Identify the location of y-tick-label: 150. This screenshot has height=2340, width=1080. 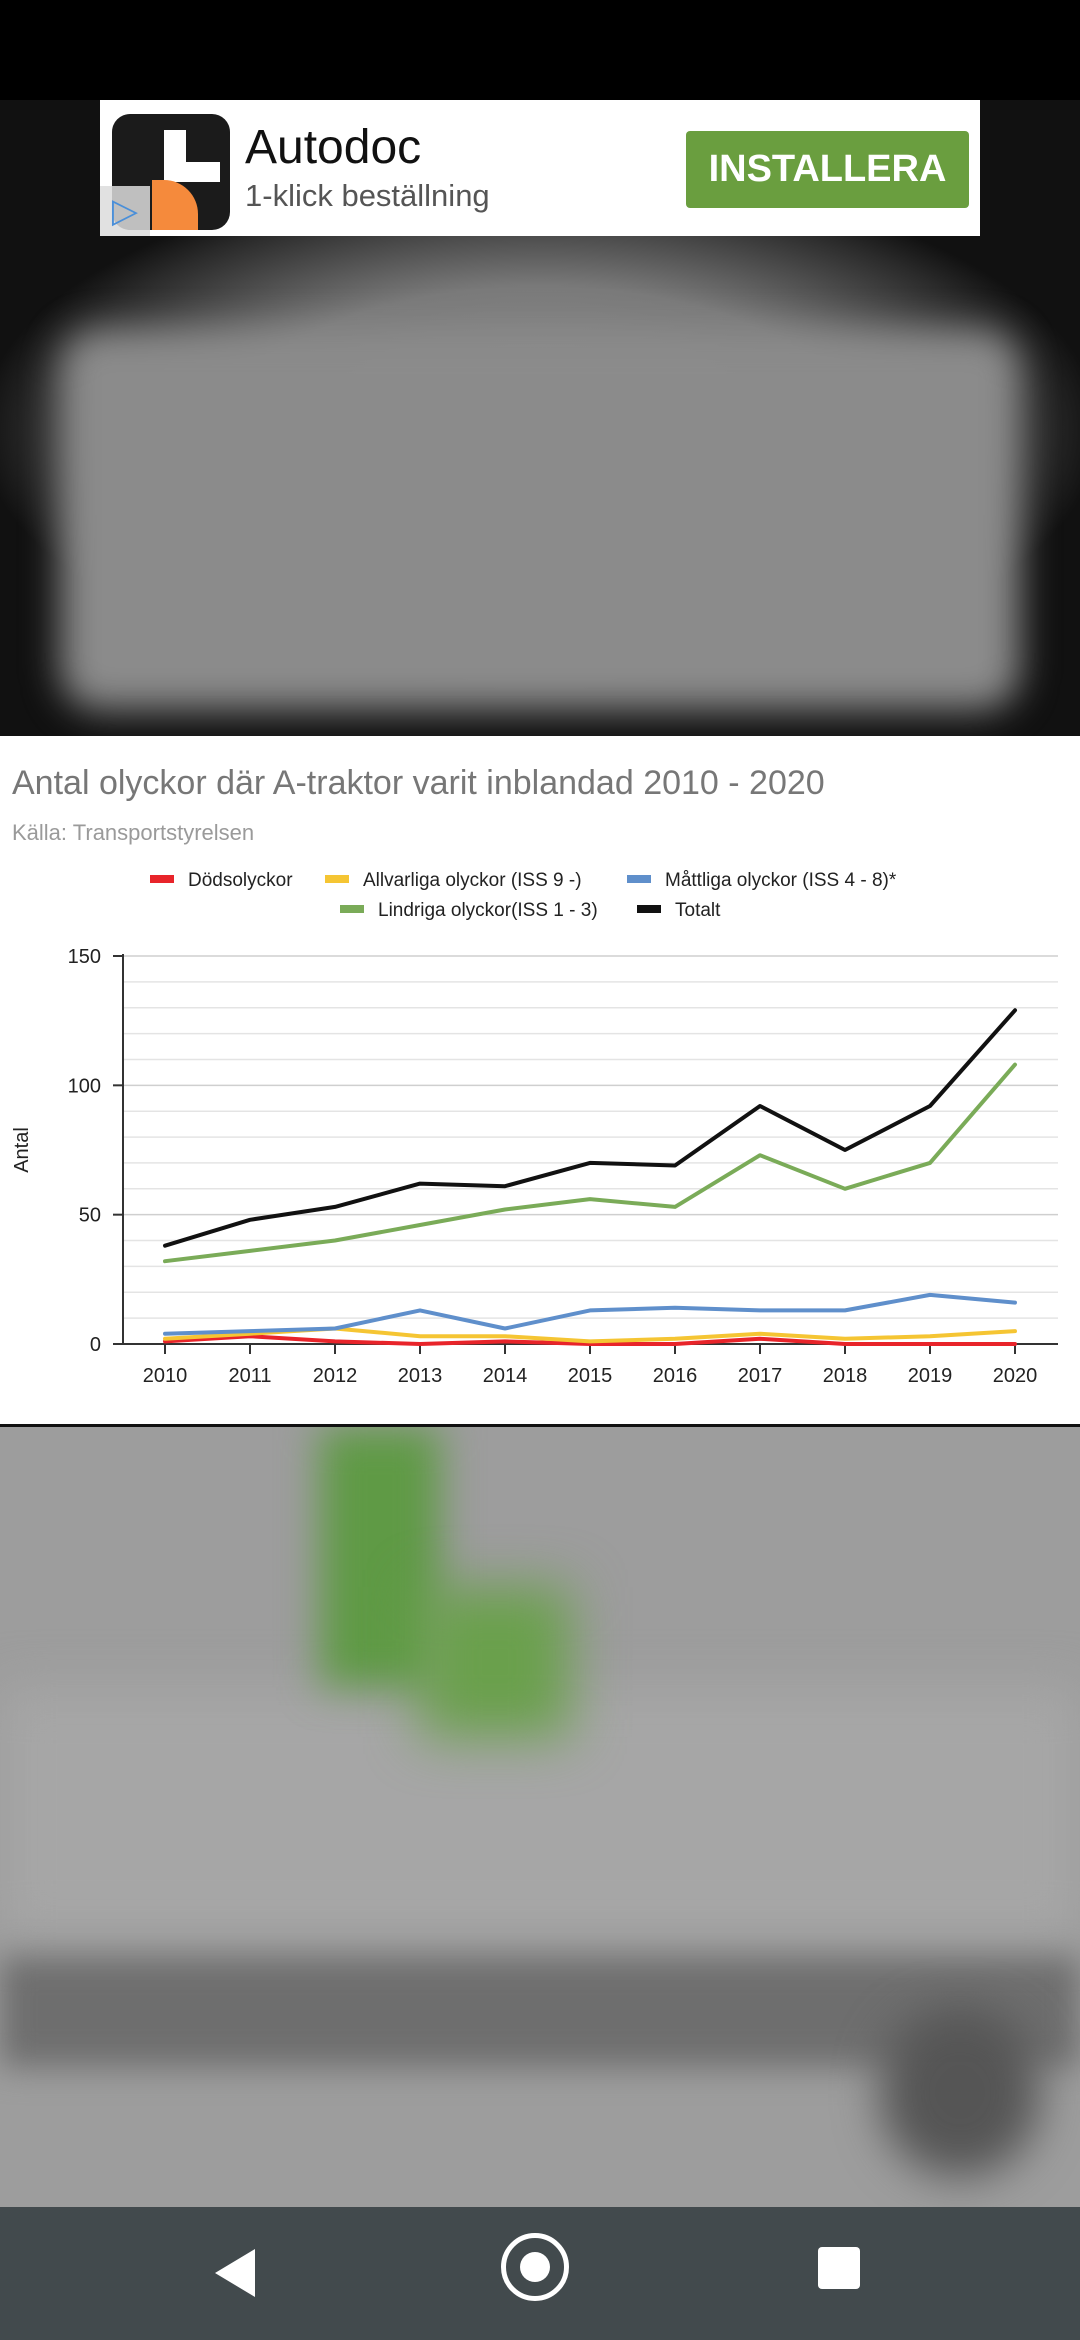
(84, 957).